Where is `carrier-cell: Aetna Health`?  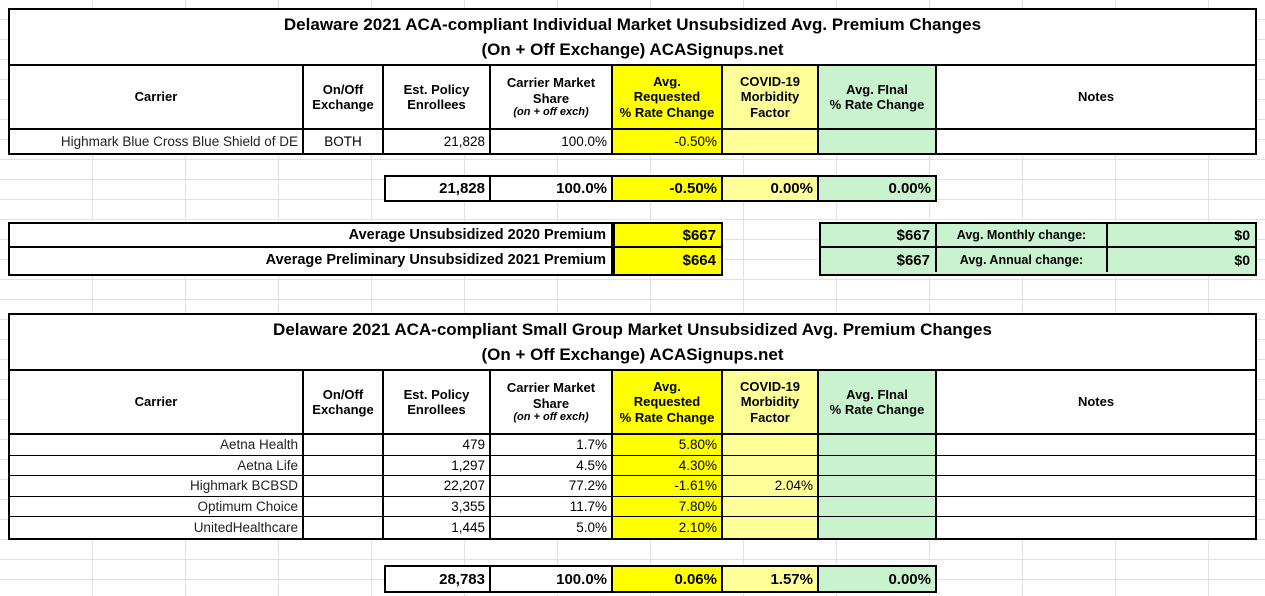 carrier-cell: Aetna Health is located at coordinates (157, 445).